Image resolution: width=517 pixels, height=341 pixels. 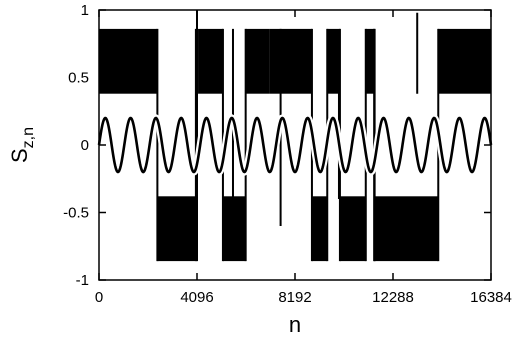 I want to click on y-tick-label: -1, so click(x=82, y=280).